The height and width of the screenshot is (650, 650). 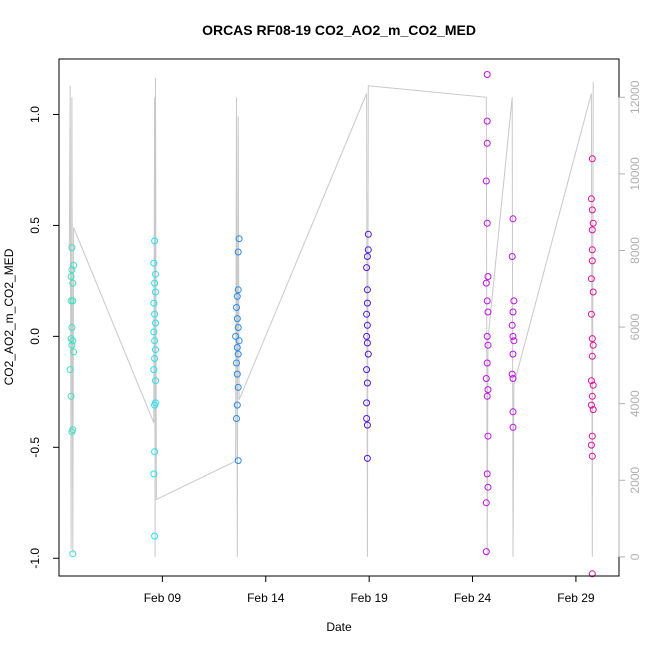 I want to click on y-tick-label: -1.0, so click(x=35, y=558).